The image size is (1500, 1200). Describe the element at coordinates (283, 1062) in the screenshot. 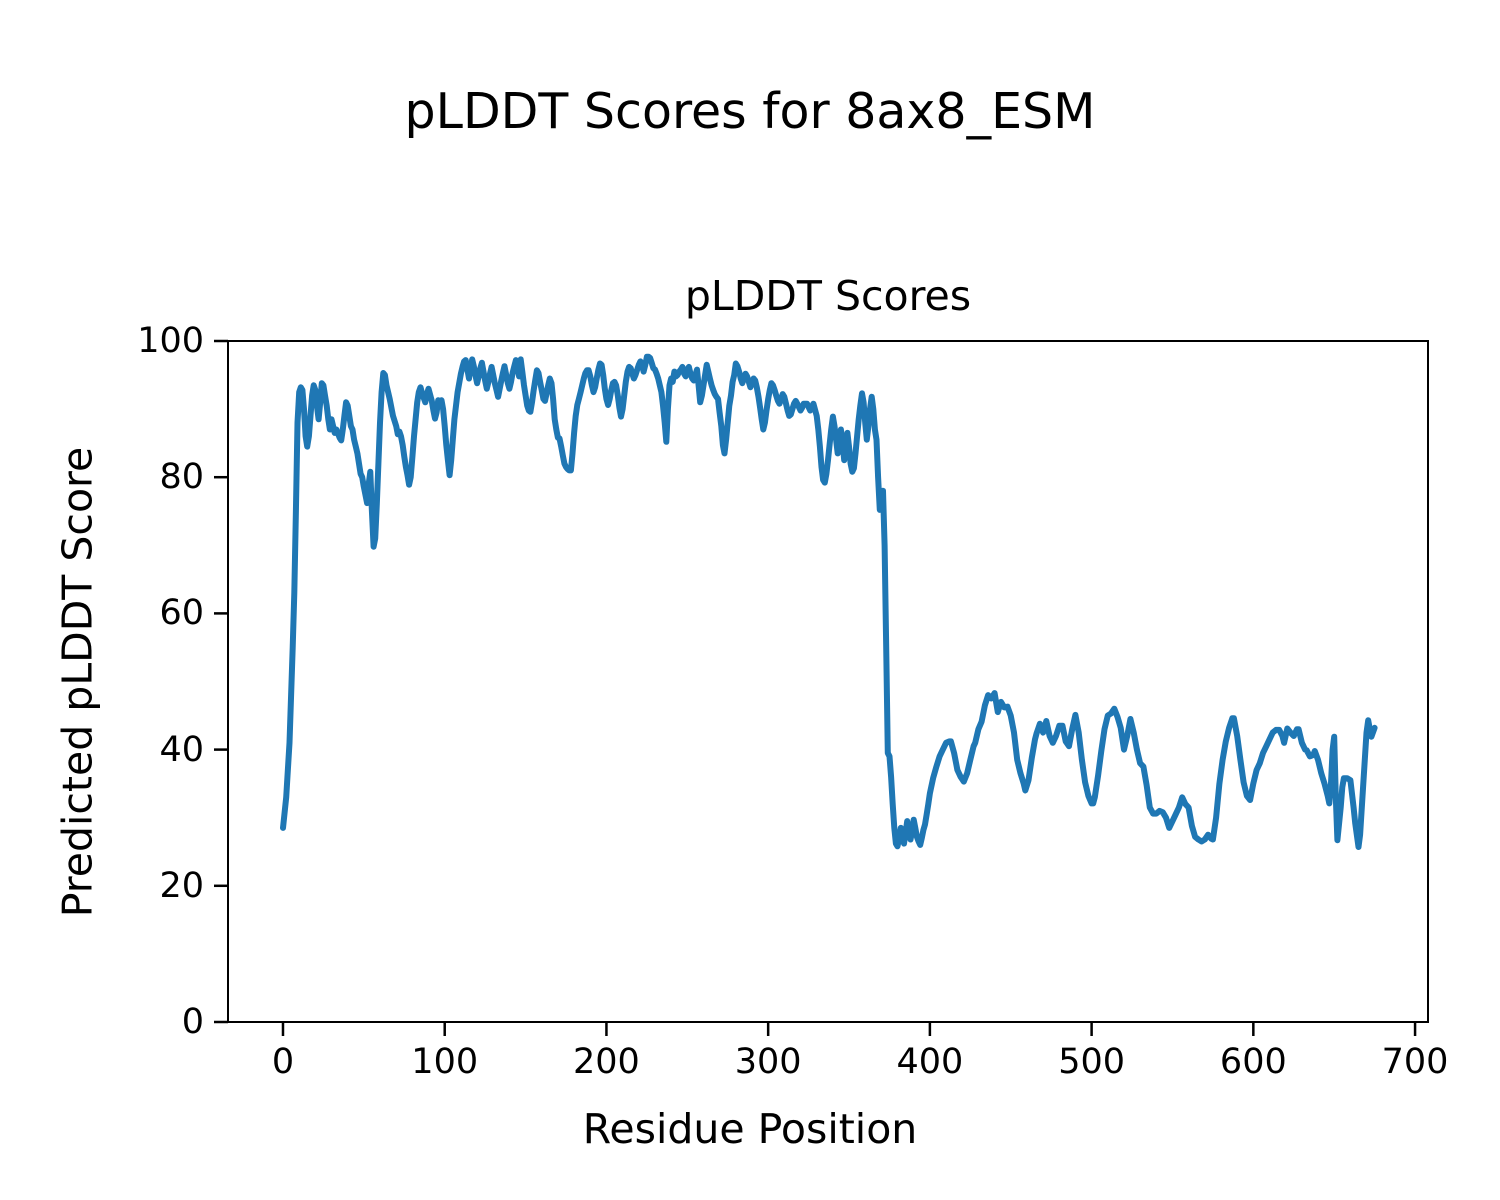

I see `x-tick-label: 0` at that location.